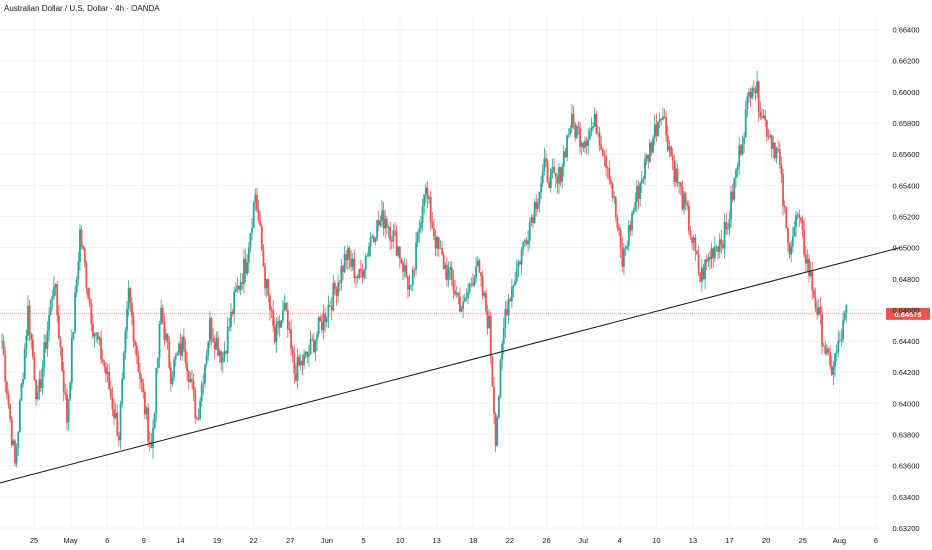  Describe the element at coordinates (905, 216) in the screenshot. I see `y-tick-label: 0.65200` at that location.